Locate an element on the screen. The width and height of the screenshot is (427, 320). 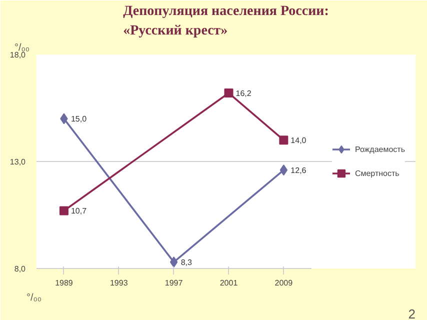
data-label: 10,7 is located at coordinates (79, 211).